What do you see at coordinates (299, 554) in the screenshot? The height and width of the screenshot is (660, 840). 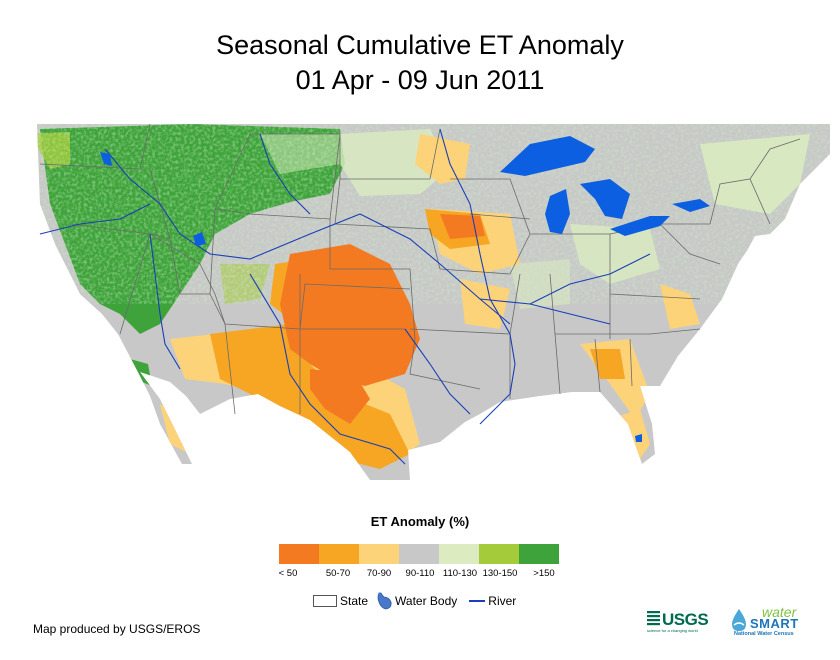 I see `legend-swatch-lt50` at bounding box center [299, 554].